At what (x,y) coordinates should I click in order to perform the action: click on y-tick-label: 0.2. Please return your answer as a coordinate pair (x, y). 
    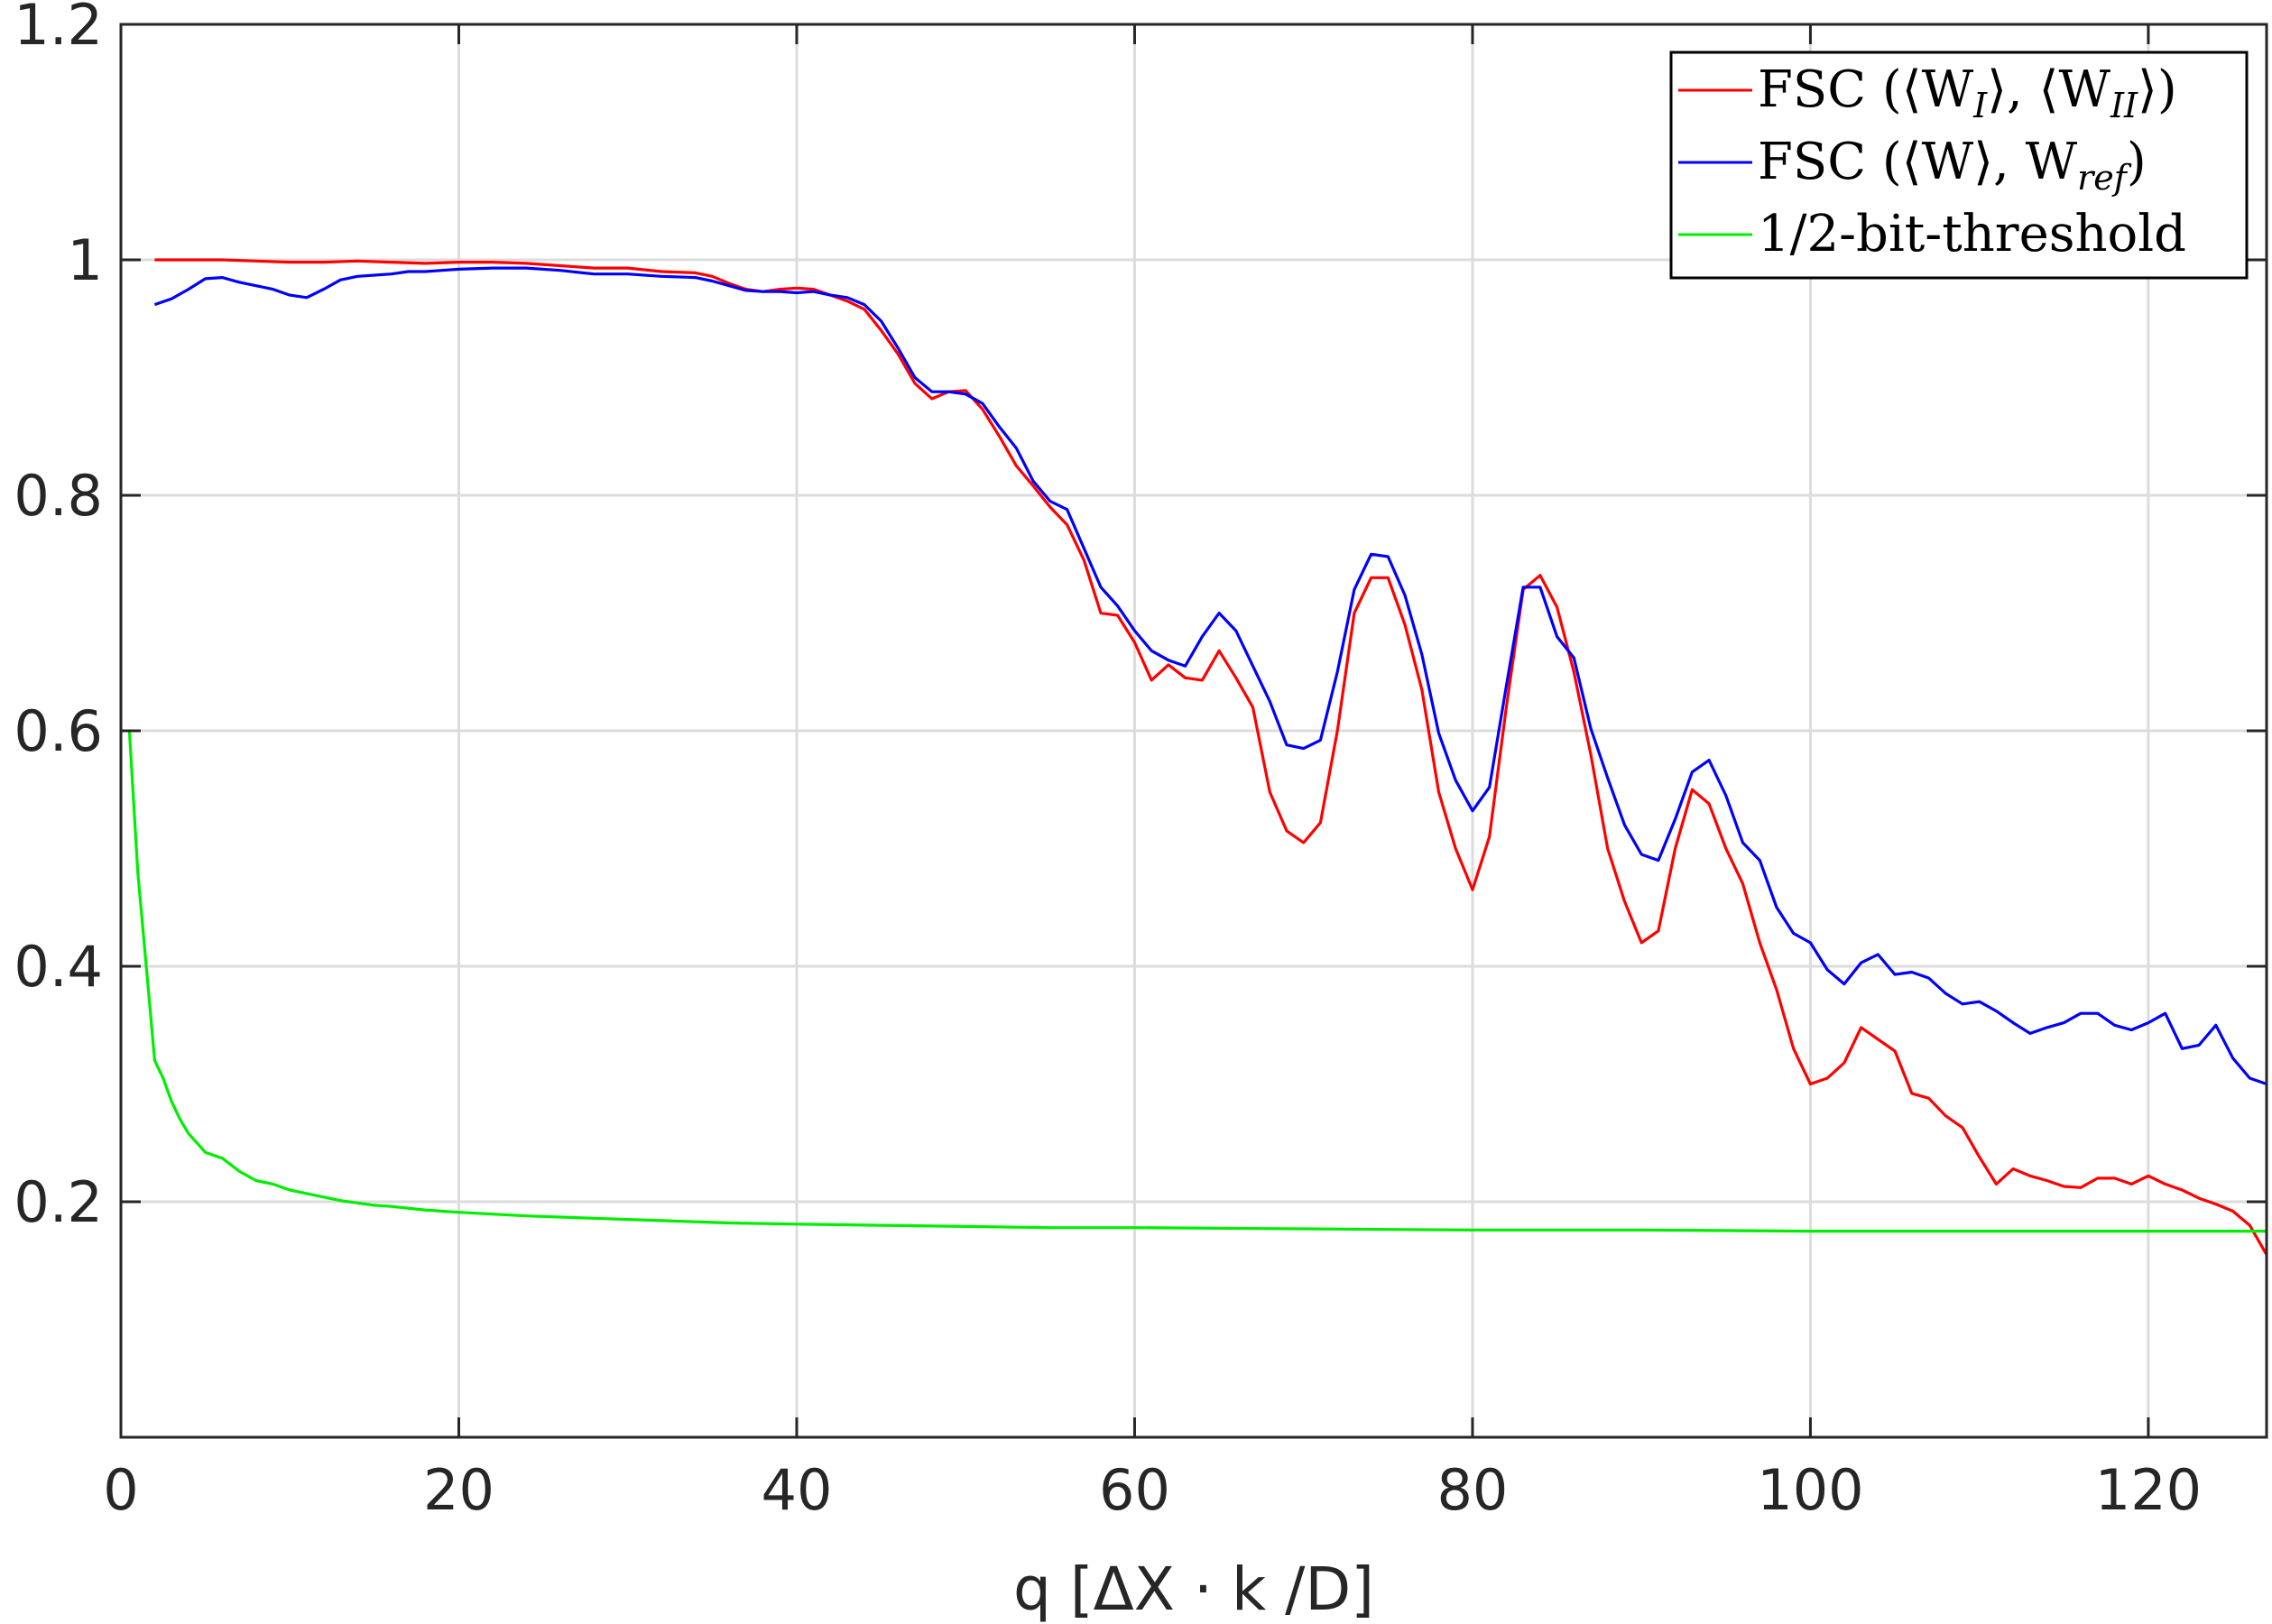
    Looking at the image, I should click on (58, 1202).